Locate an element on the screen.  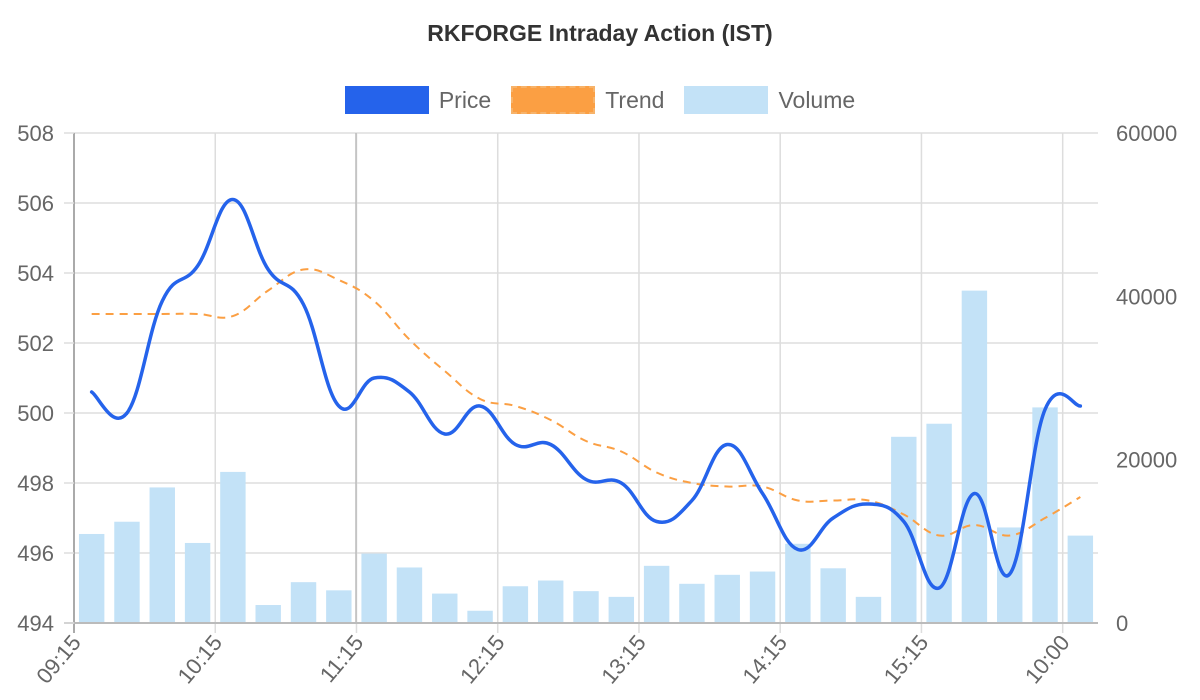
y-left-tick-label: 506 is located at coordinates (35, 203).